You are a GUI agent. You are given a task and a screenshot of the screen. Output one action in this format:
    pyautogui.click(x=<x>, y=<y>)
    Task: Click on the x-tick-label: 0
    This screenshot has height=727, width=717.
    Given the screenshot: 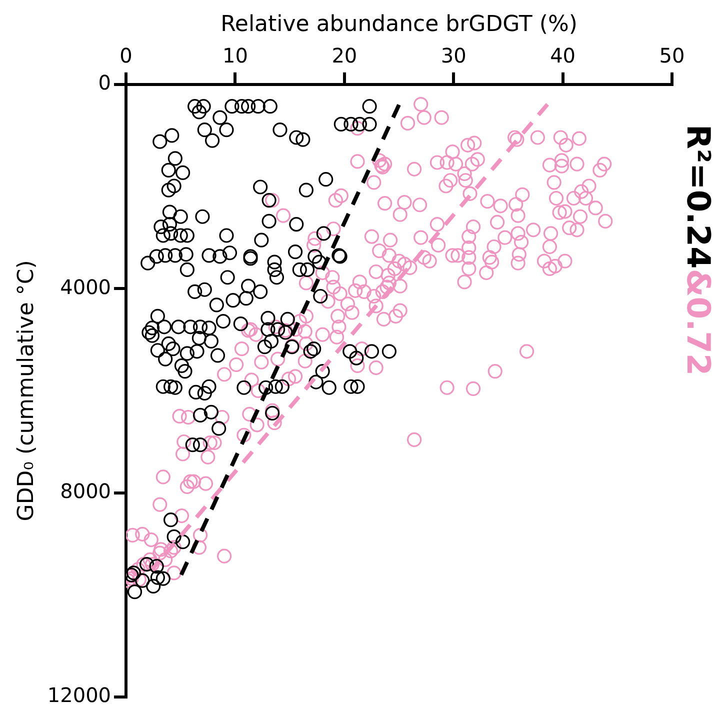 What is the action you would take?
    pyautogui.click(x=126, y=56)
    